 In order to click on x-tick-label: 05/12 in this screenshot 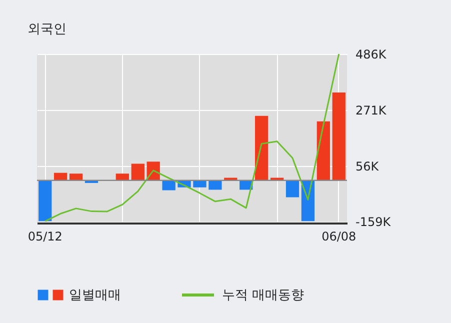, I will do `click(45, 237)`.